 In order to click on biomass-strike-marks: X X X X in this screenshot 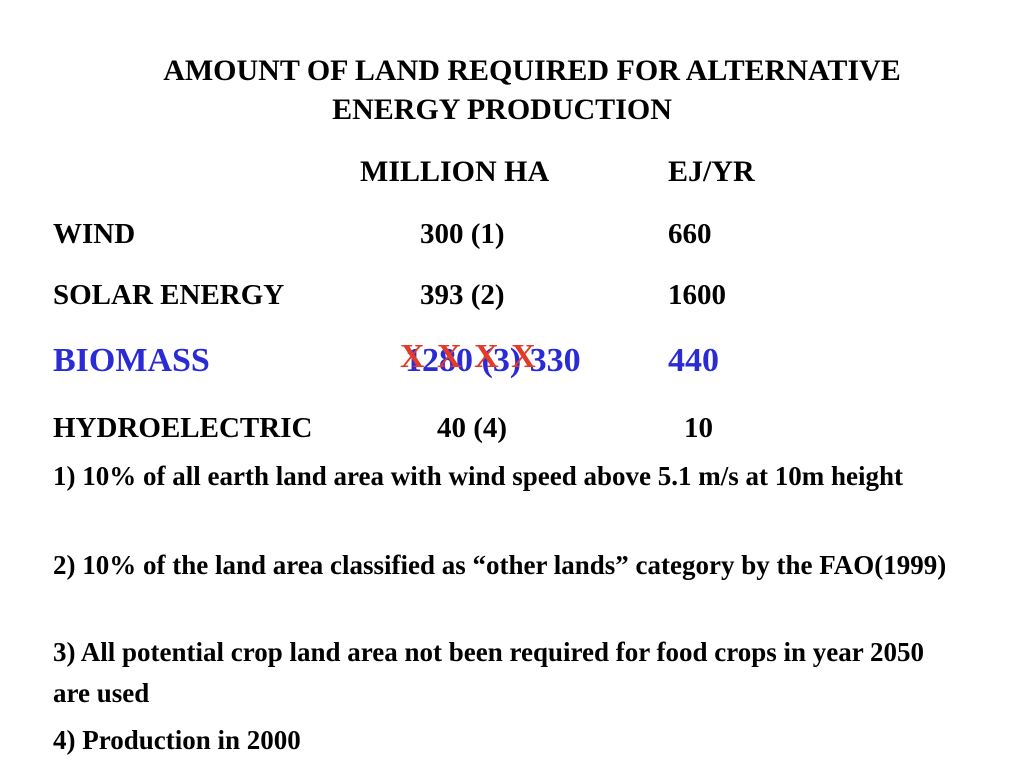, I will do `click(469, 356)`.